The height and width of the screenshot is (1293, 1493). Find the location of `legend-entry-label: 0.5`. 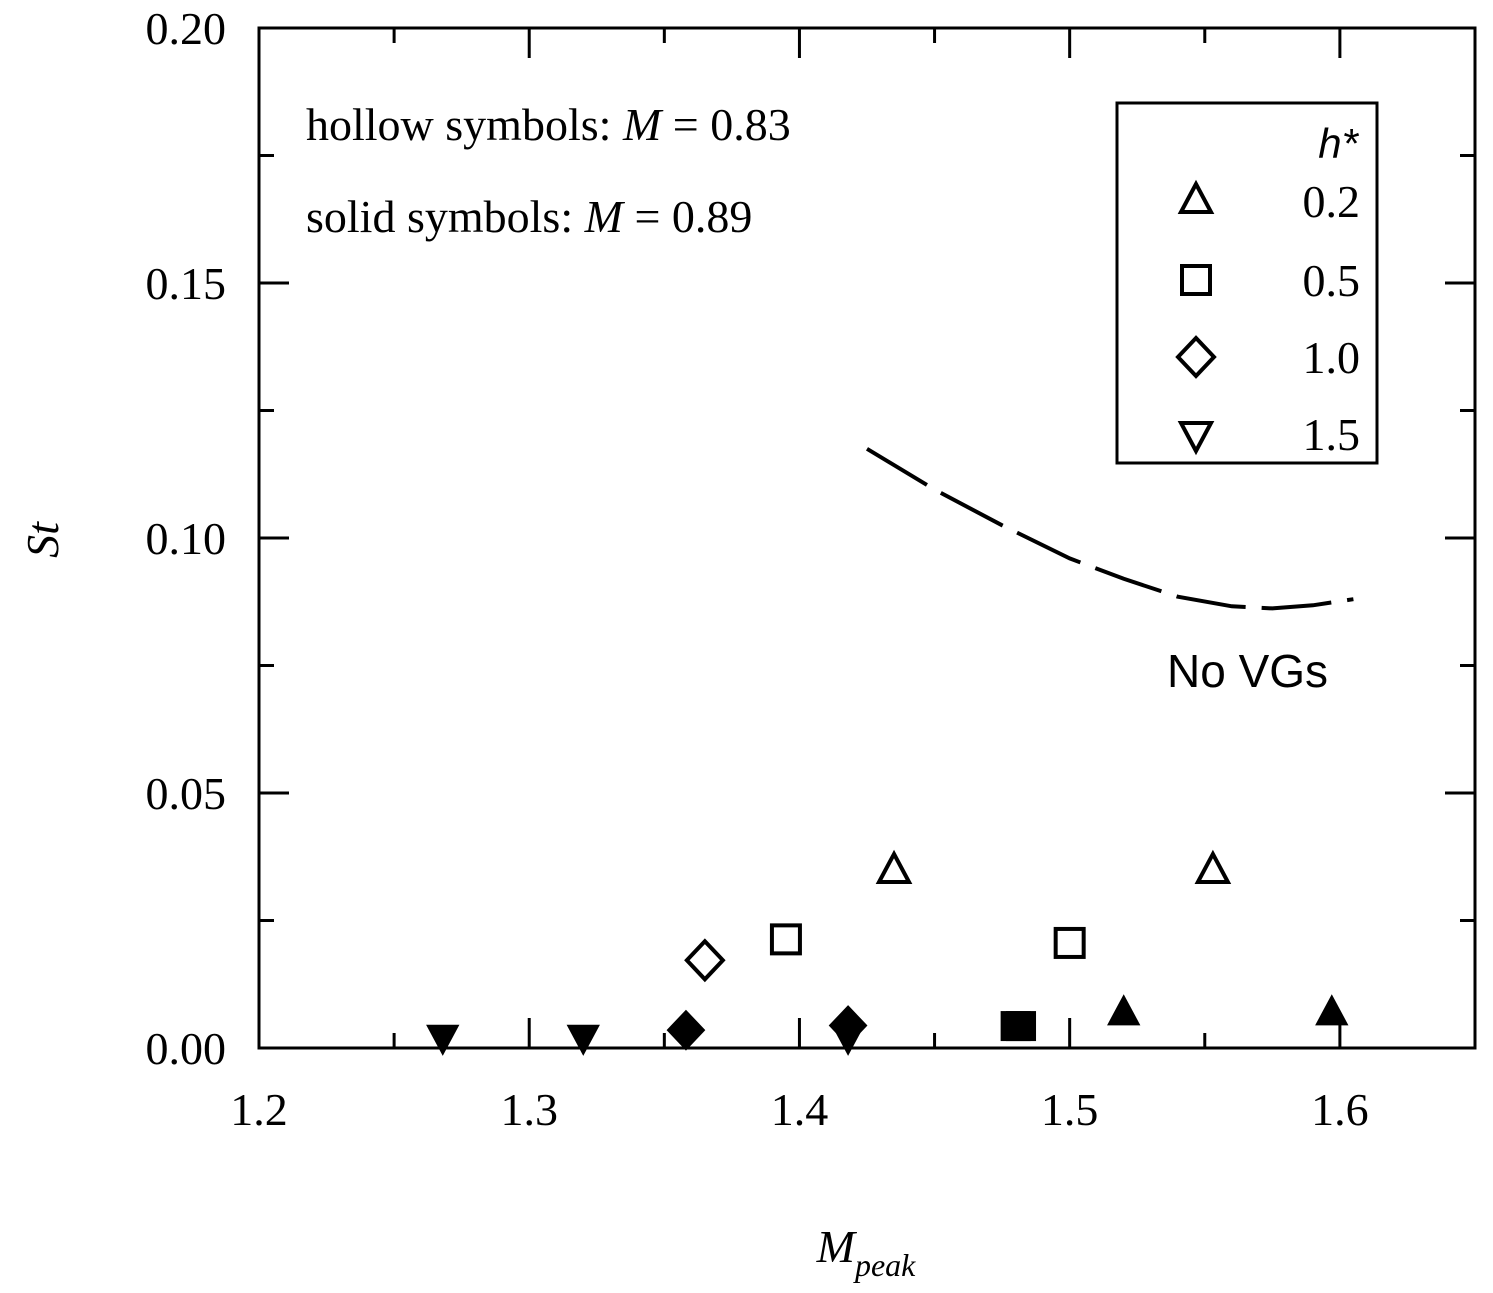

legend-entry-label: 0.5 is located at coordinates (1332, 280).